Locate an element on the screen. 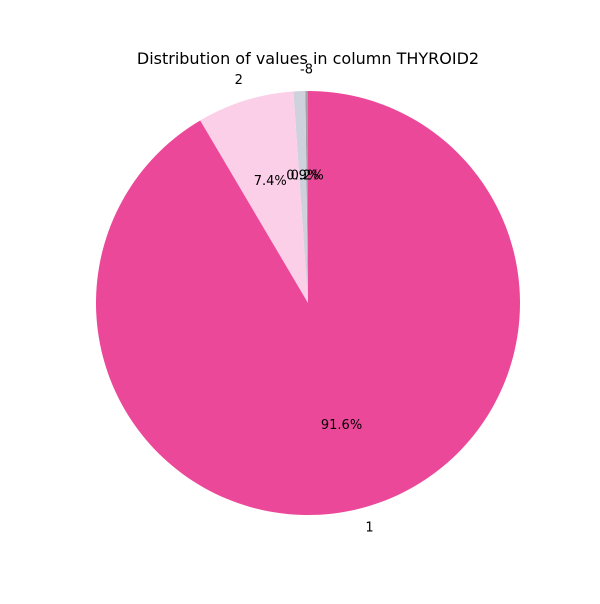 The width and height of the screenshot is (600, 604). slice-label: 1 is located at coordinates (369, 527).